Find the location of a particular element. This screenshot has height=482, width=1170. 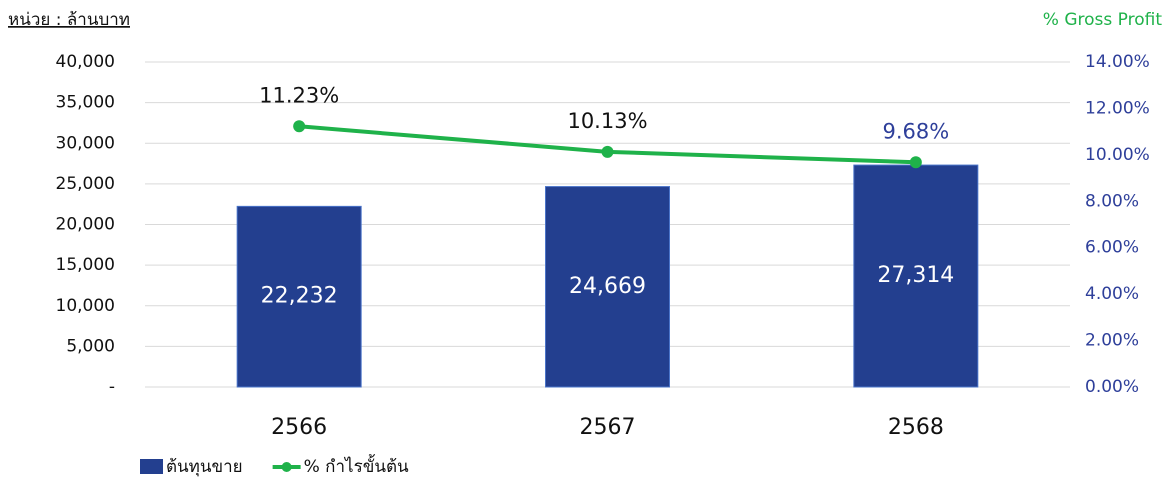

y2-tick-label: 6.00% is located at coordinates (1112, 248).